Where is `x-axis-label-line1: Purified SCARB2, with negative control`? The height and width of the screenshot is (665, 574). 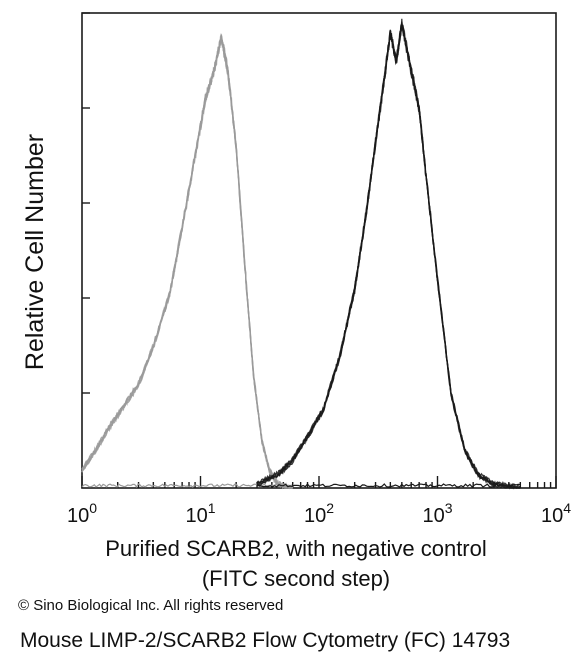 x-axis-label-line1: Purified SCARB2, with negative control is located at coordinates (296, 548).